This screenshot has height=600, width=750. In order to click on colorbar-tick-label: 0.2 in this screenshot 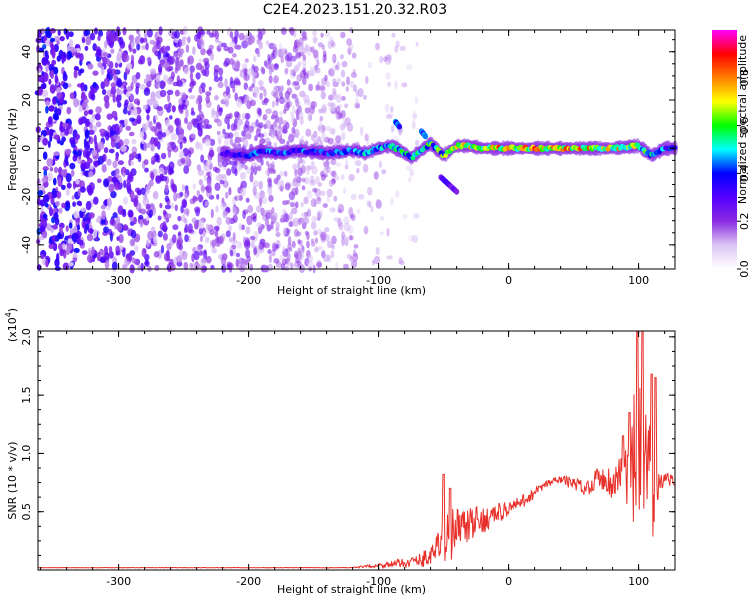, I will do `click(744, 221)`.